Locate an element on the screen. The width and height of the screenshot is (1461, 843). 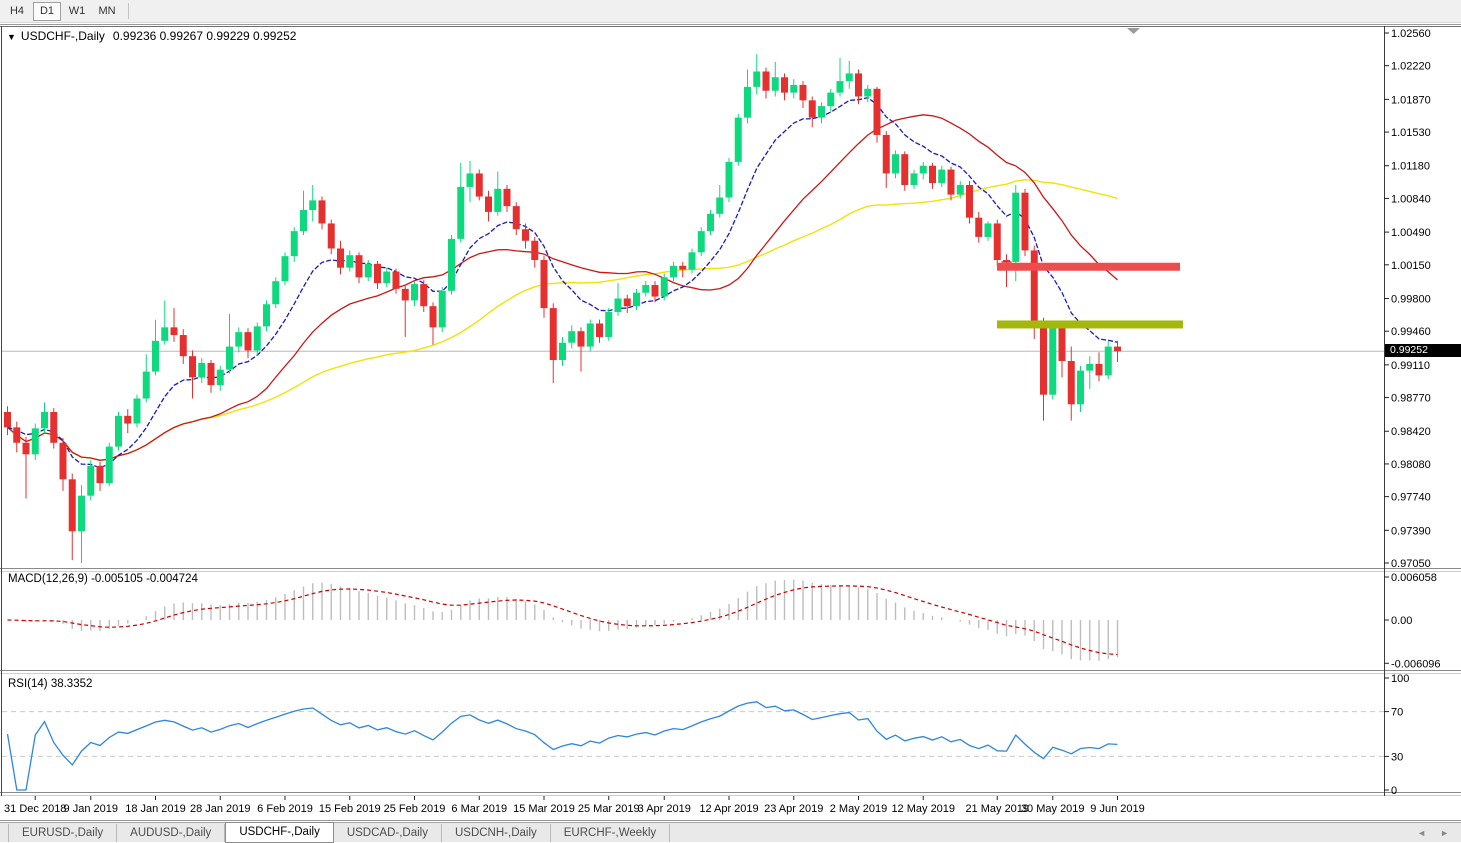
timeframe-button-mn: MN is located at coordinates (107, 10).